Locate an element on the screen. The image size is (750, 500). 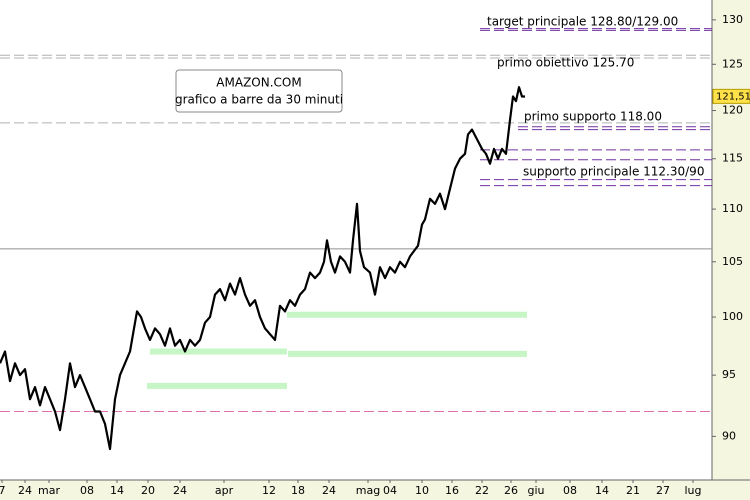
x-tick-label: giu is located at coordinates (535, 490).